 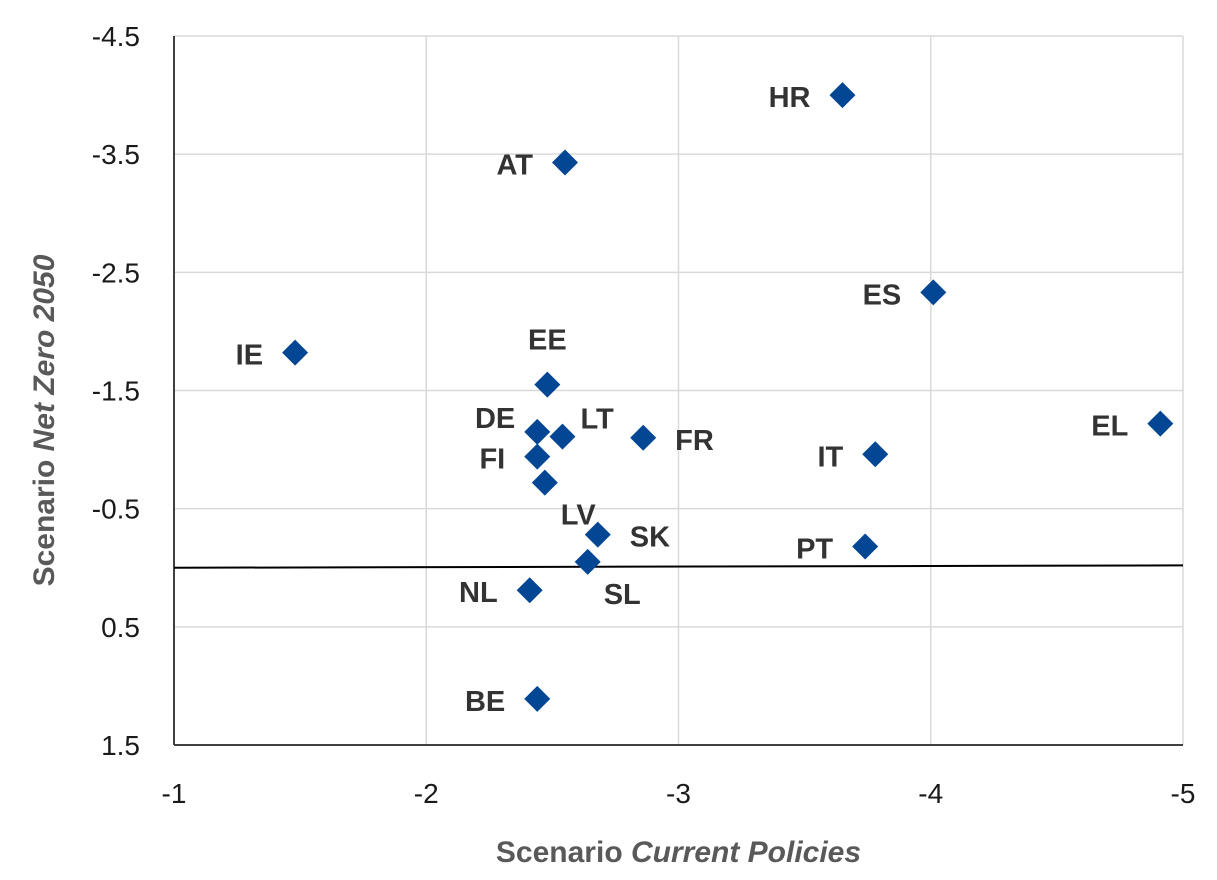 I want to click on point-label-hr: HR, so click(x=790, y=98).